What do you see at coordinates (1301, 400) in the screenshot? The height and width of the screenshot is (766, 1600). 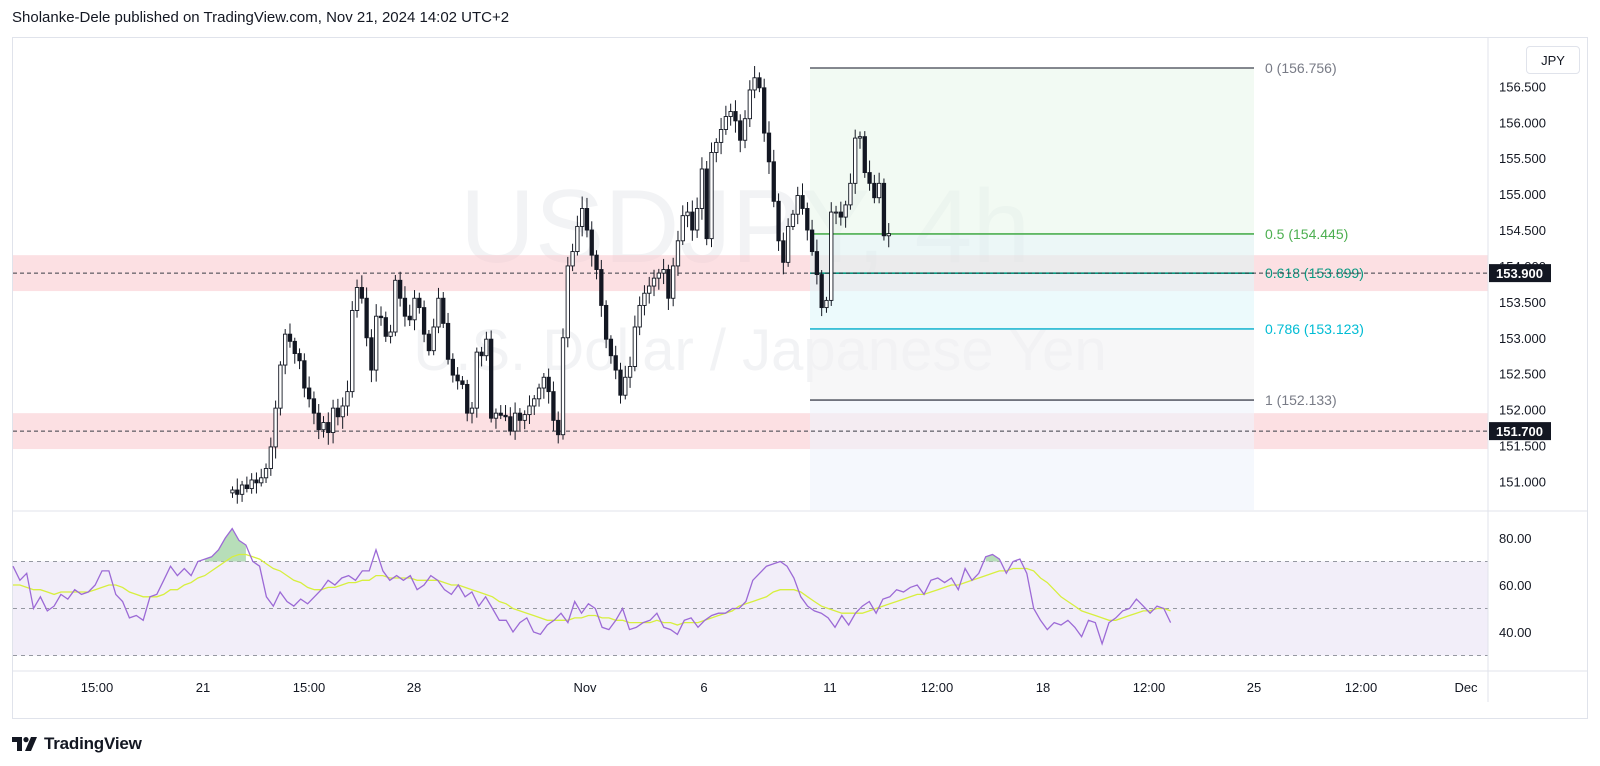 I see `fib-label-1: 1 (152.133)` at bounding box center [1301, 400].